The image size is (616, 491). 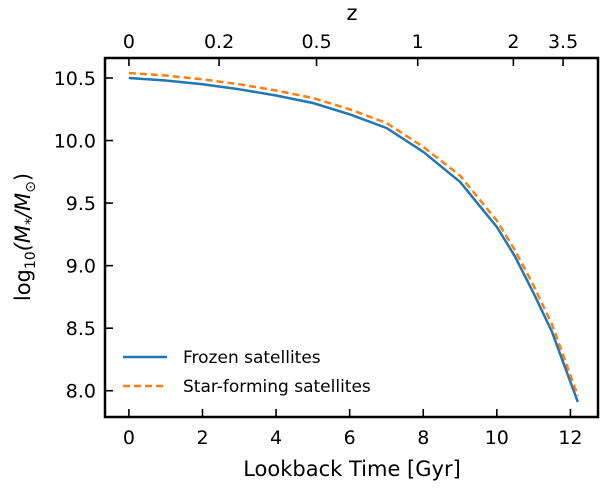 What do you see at coordinates (25, 237) in the screenshot?
I see `y-axis-title: log10(M*/M⊙)` at bounding box center [25, 237].